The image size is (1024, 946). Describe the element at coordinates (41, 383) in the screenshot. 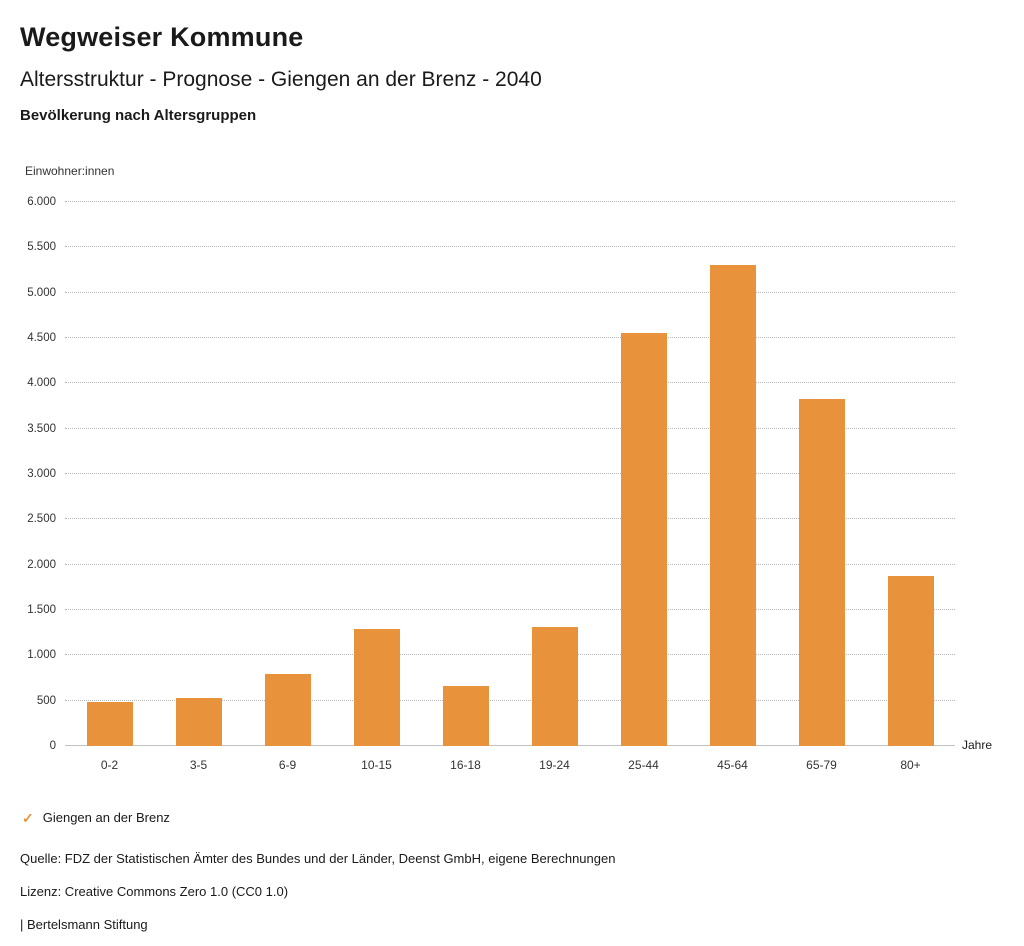

I see `y-tick-label: 4.000` at that location.